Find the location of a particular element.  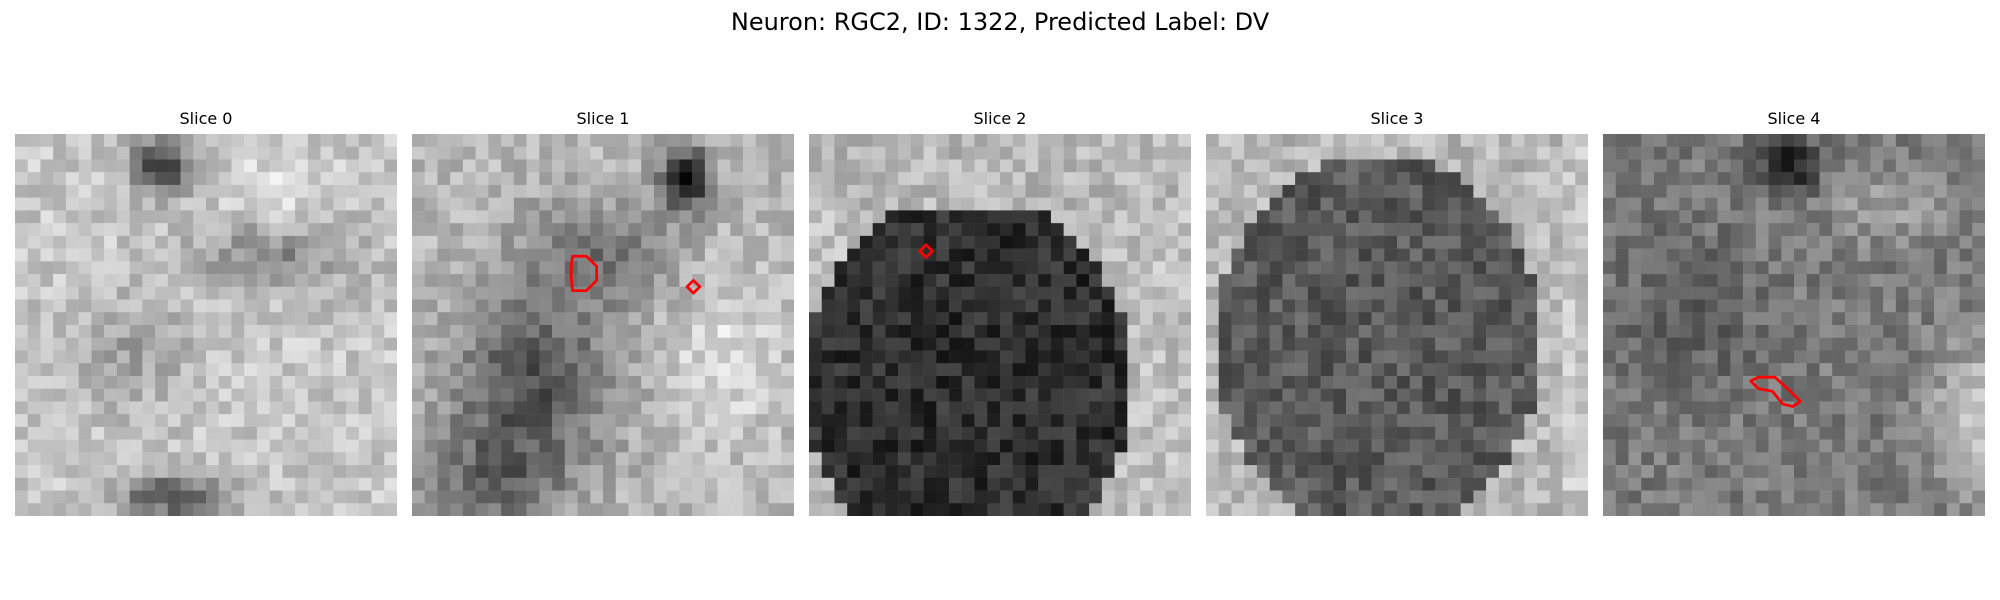

slice-title-2: Slice 2 is located at coordinates (1000, 119).